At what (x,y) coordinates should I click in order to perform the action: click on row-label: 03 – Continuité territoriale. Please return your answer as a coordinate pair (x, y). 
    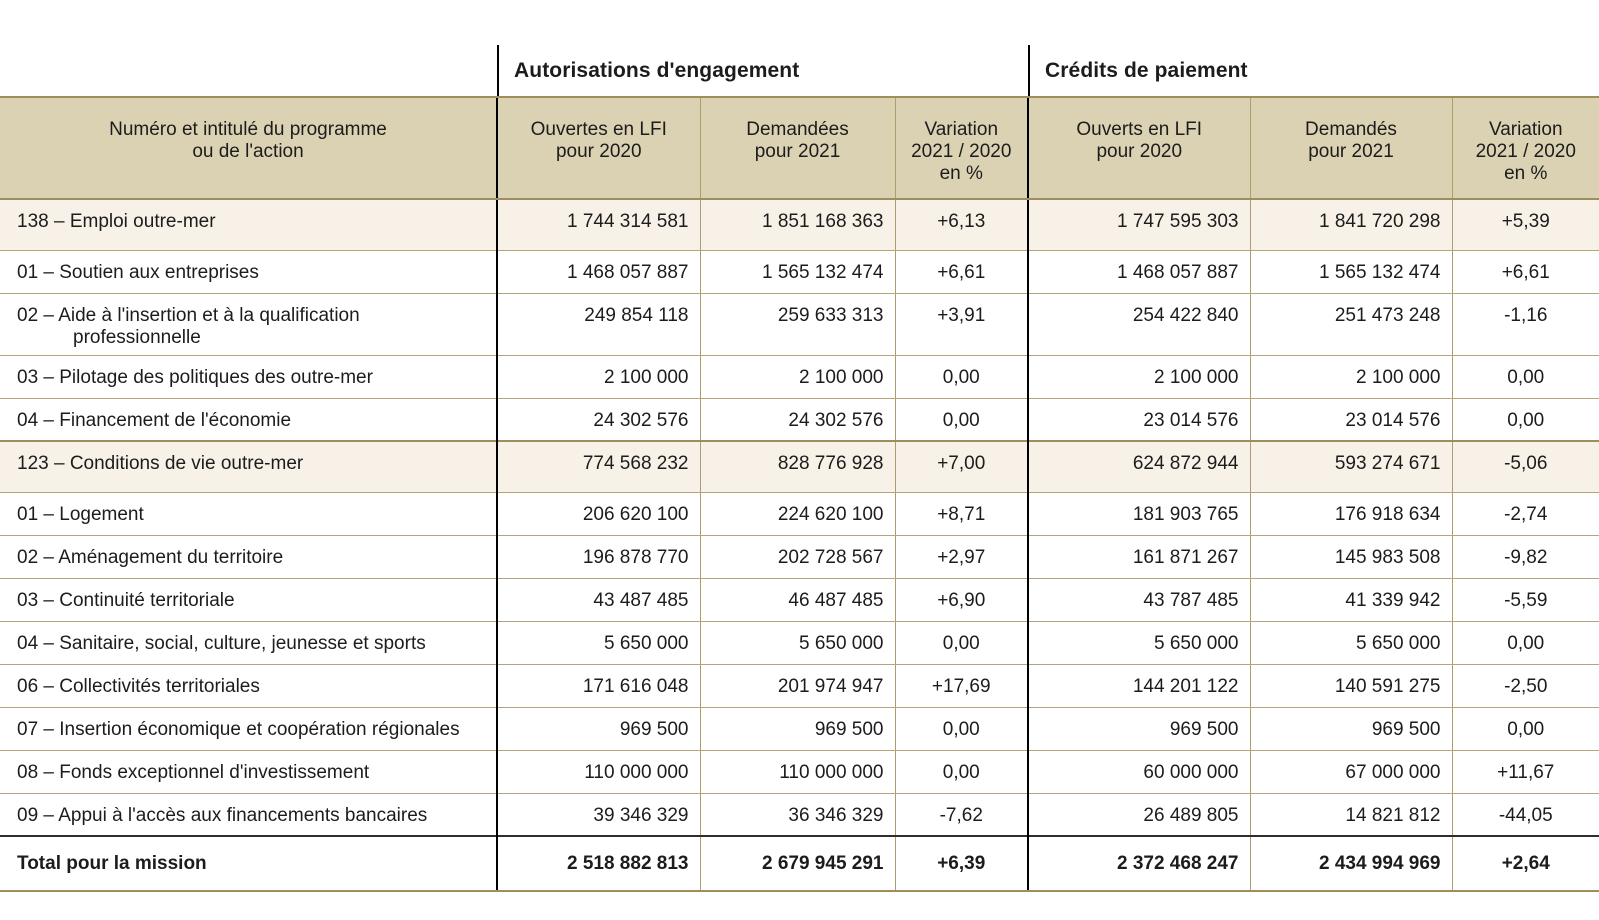
    Looking at the image, I should click on (248, 600).